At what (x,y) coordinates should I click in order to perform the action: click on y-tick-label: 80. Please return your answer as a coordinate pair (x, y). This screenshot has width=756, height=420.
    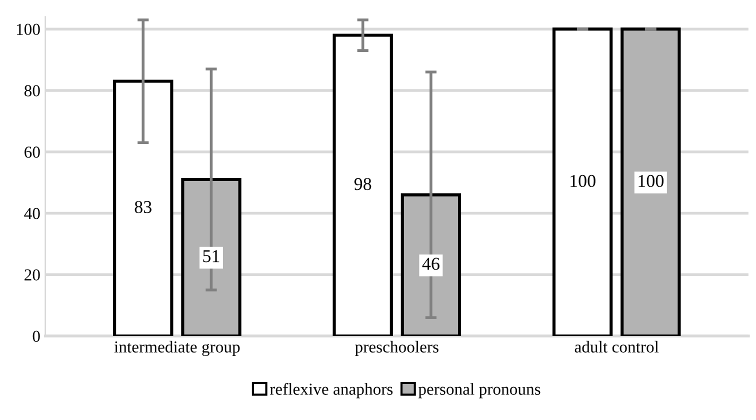
    Looking at the image, I should click on (32, 90).